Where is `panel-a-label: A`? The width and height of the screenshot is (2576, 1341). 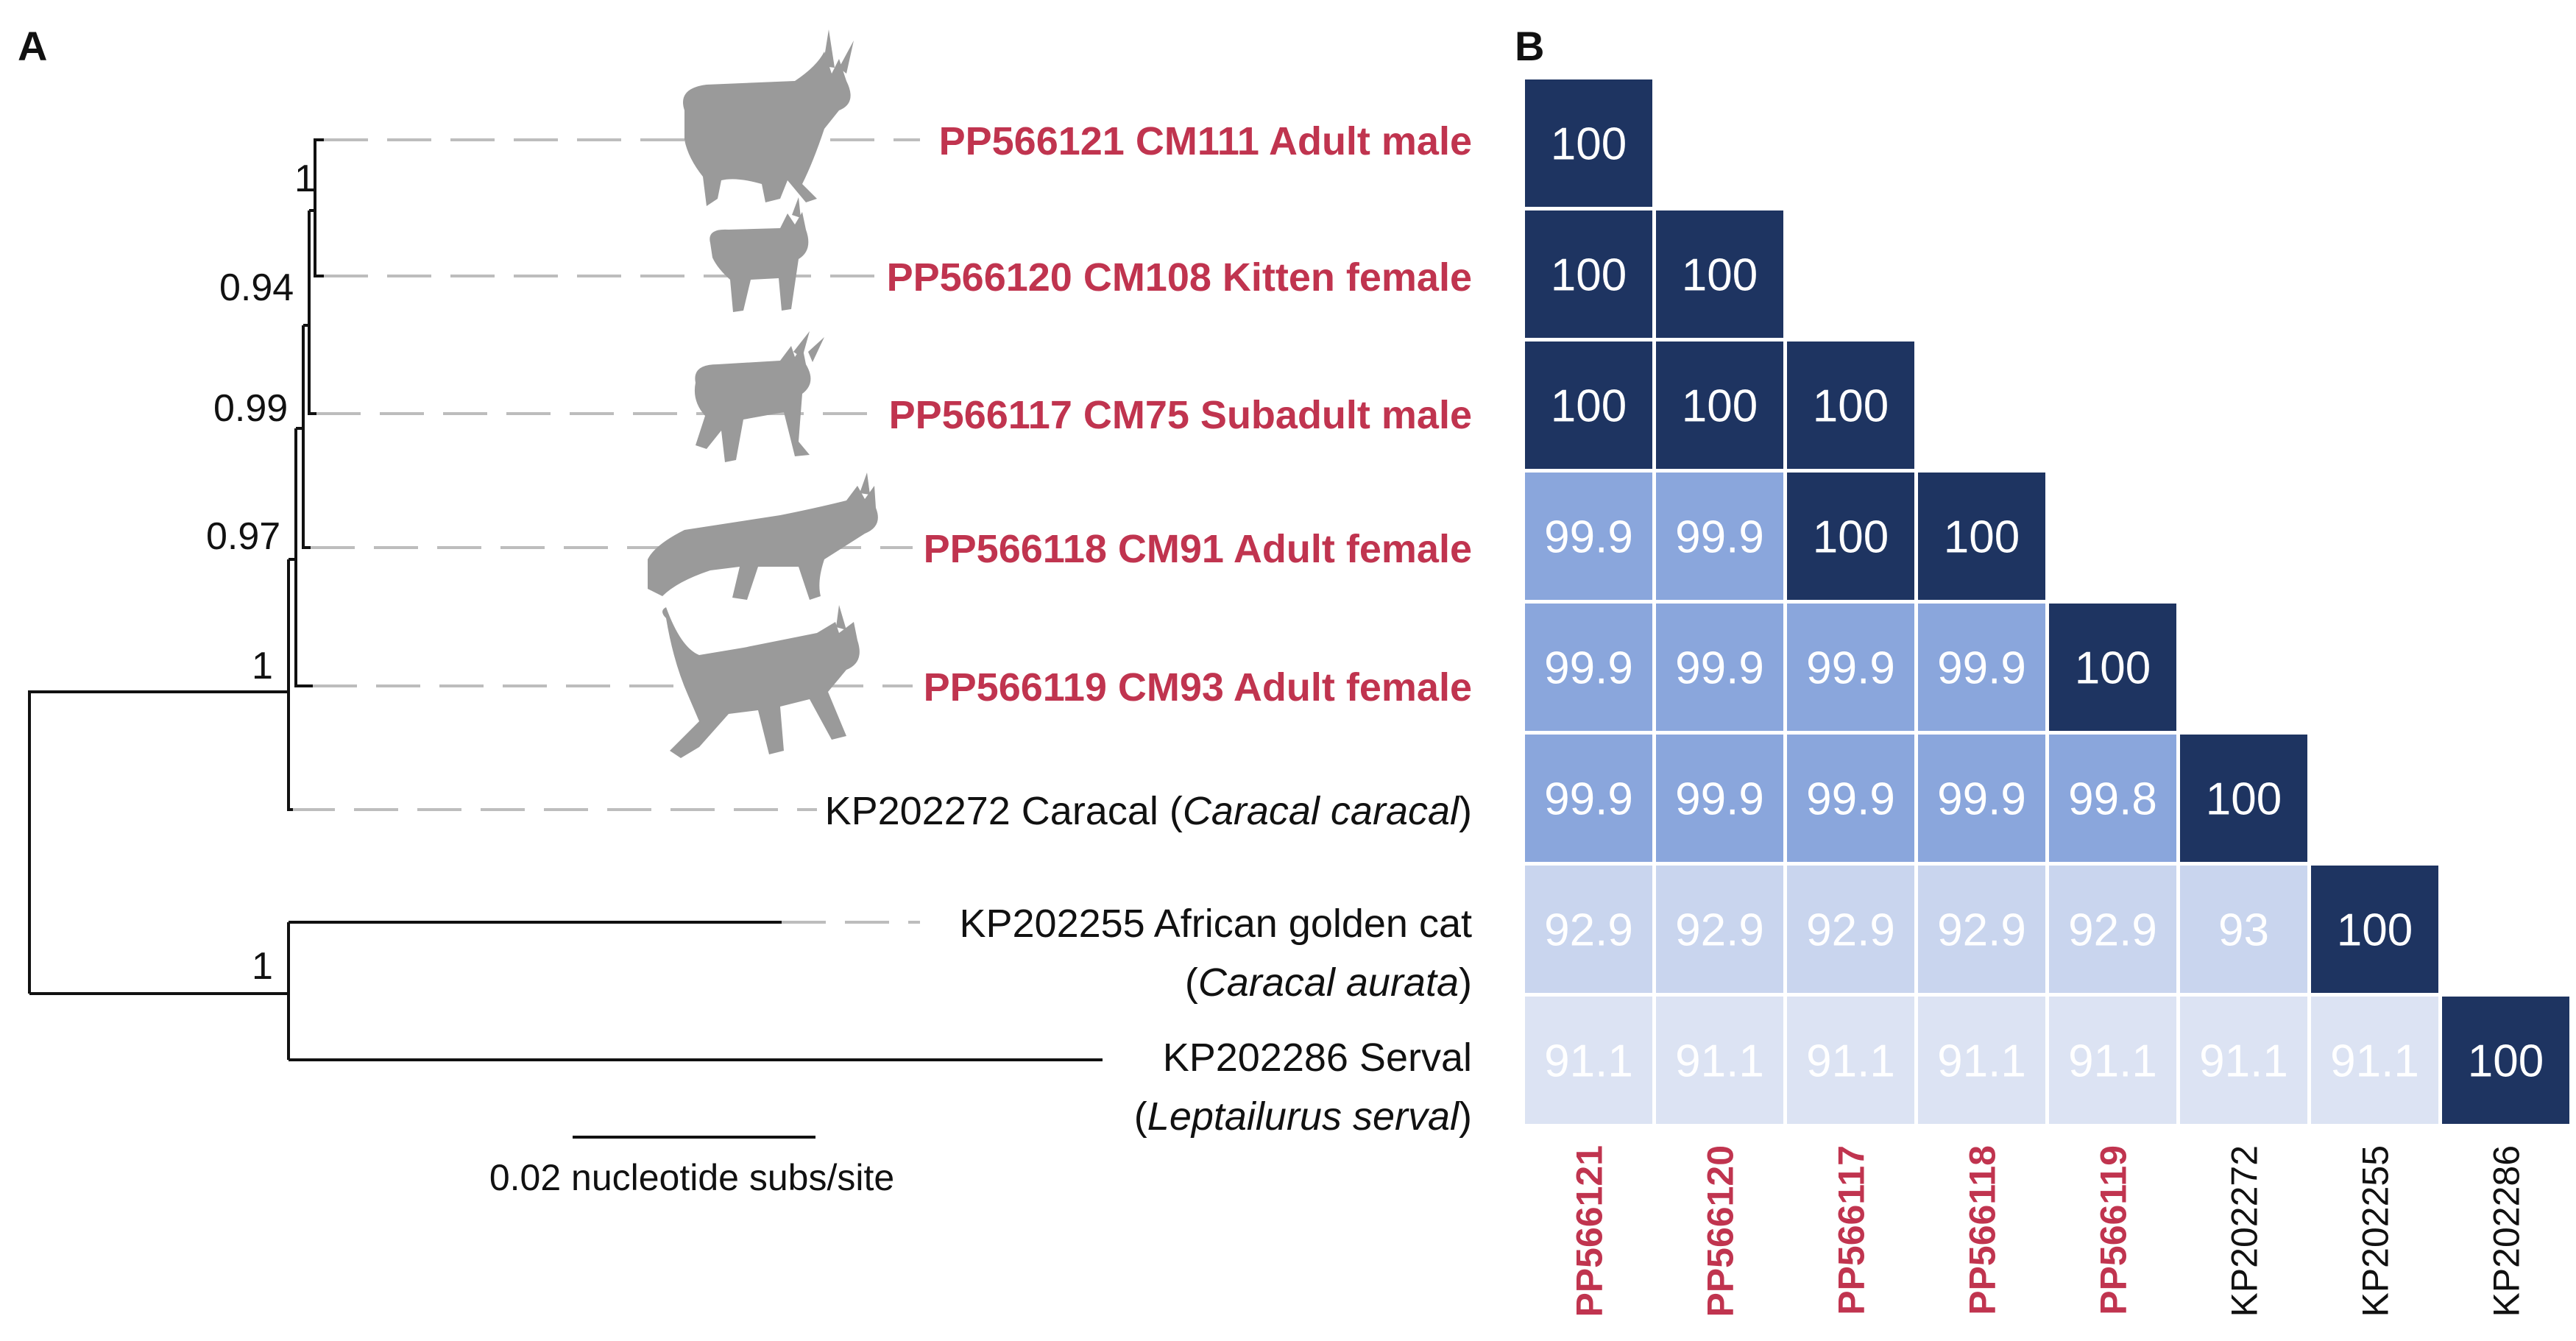 panel-a-label: A is located at coordinates (32, 46).